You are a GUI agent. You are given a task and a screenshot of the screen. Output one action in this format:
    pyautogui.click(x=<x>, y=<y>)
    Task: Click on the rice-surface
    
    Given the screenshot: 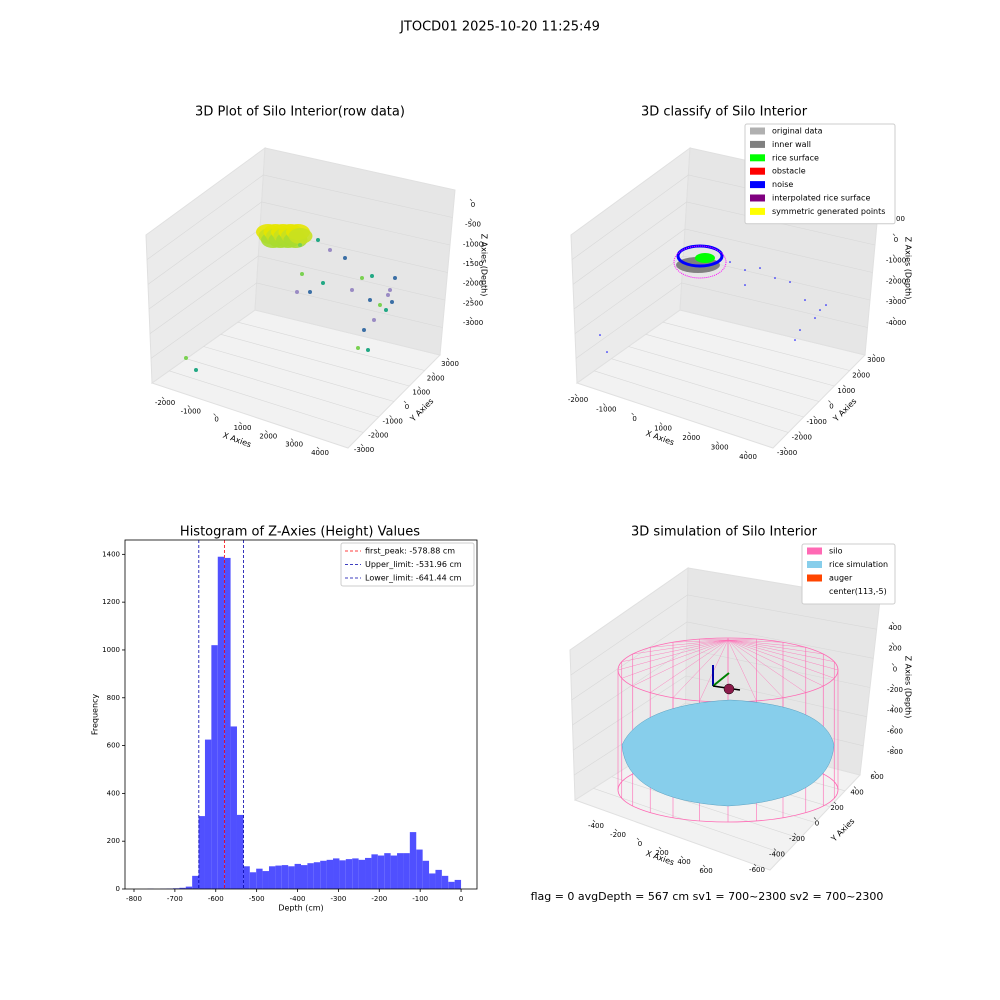 What is the action you would take?
    pyautogui.click(x=705, y=258)
    